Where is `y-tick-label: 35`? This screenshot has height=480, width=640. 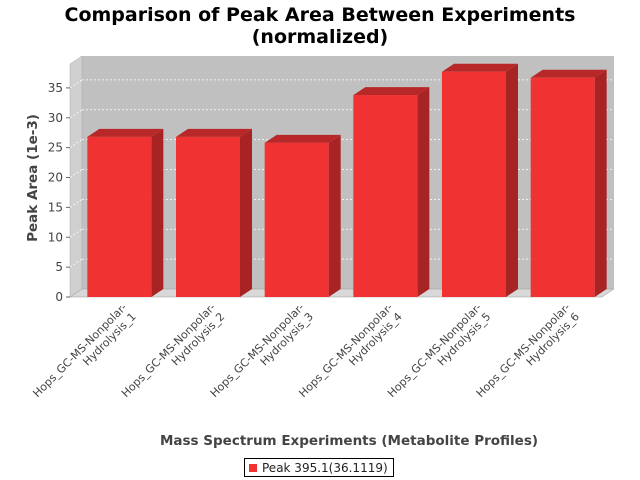
y-tick-label: 35 is located at coordinates (55, 88).